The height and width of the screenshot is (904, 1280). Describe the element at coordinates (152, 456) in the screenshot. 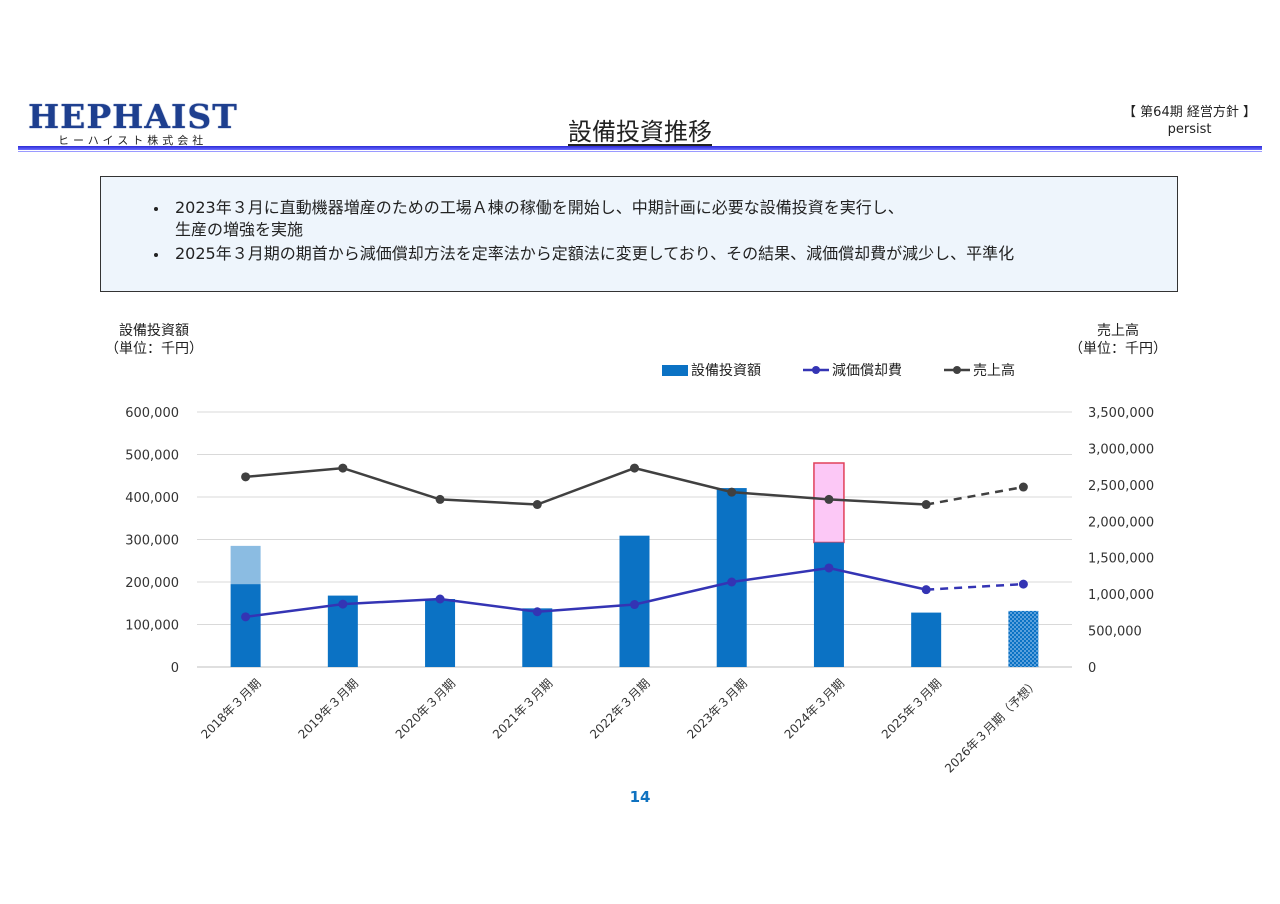

I see `left-tick-label: 500,000` at that location.